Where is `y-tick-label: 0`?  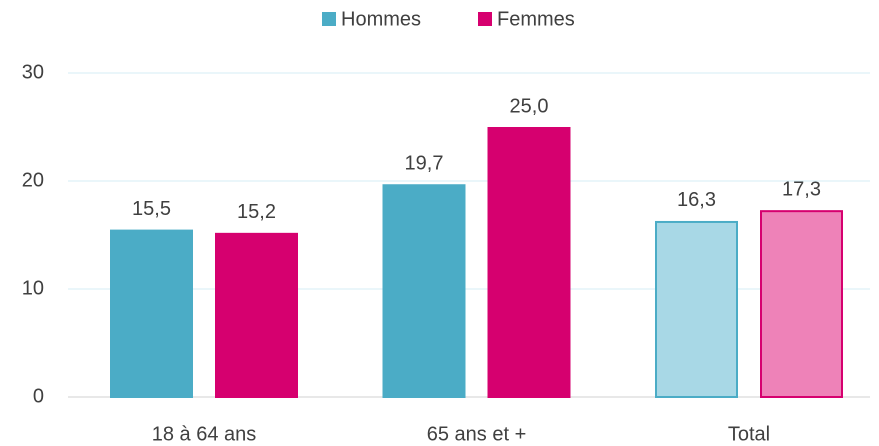
y-tick-label: 0 is located at coordinates (38, 396).